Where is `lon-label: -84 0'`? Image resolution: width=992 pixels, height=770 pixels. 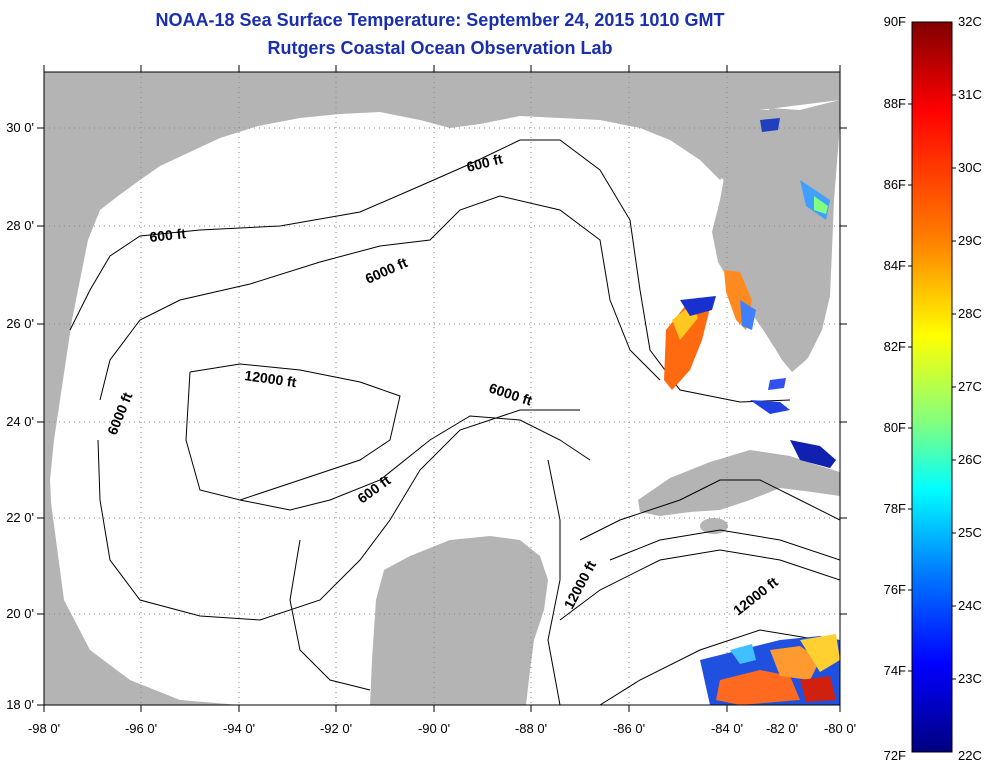
lon-label: -84 0' is located at coordinates (727, 728).